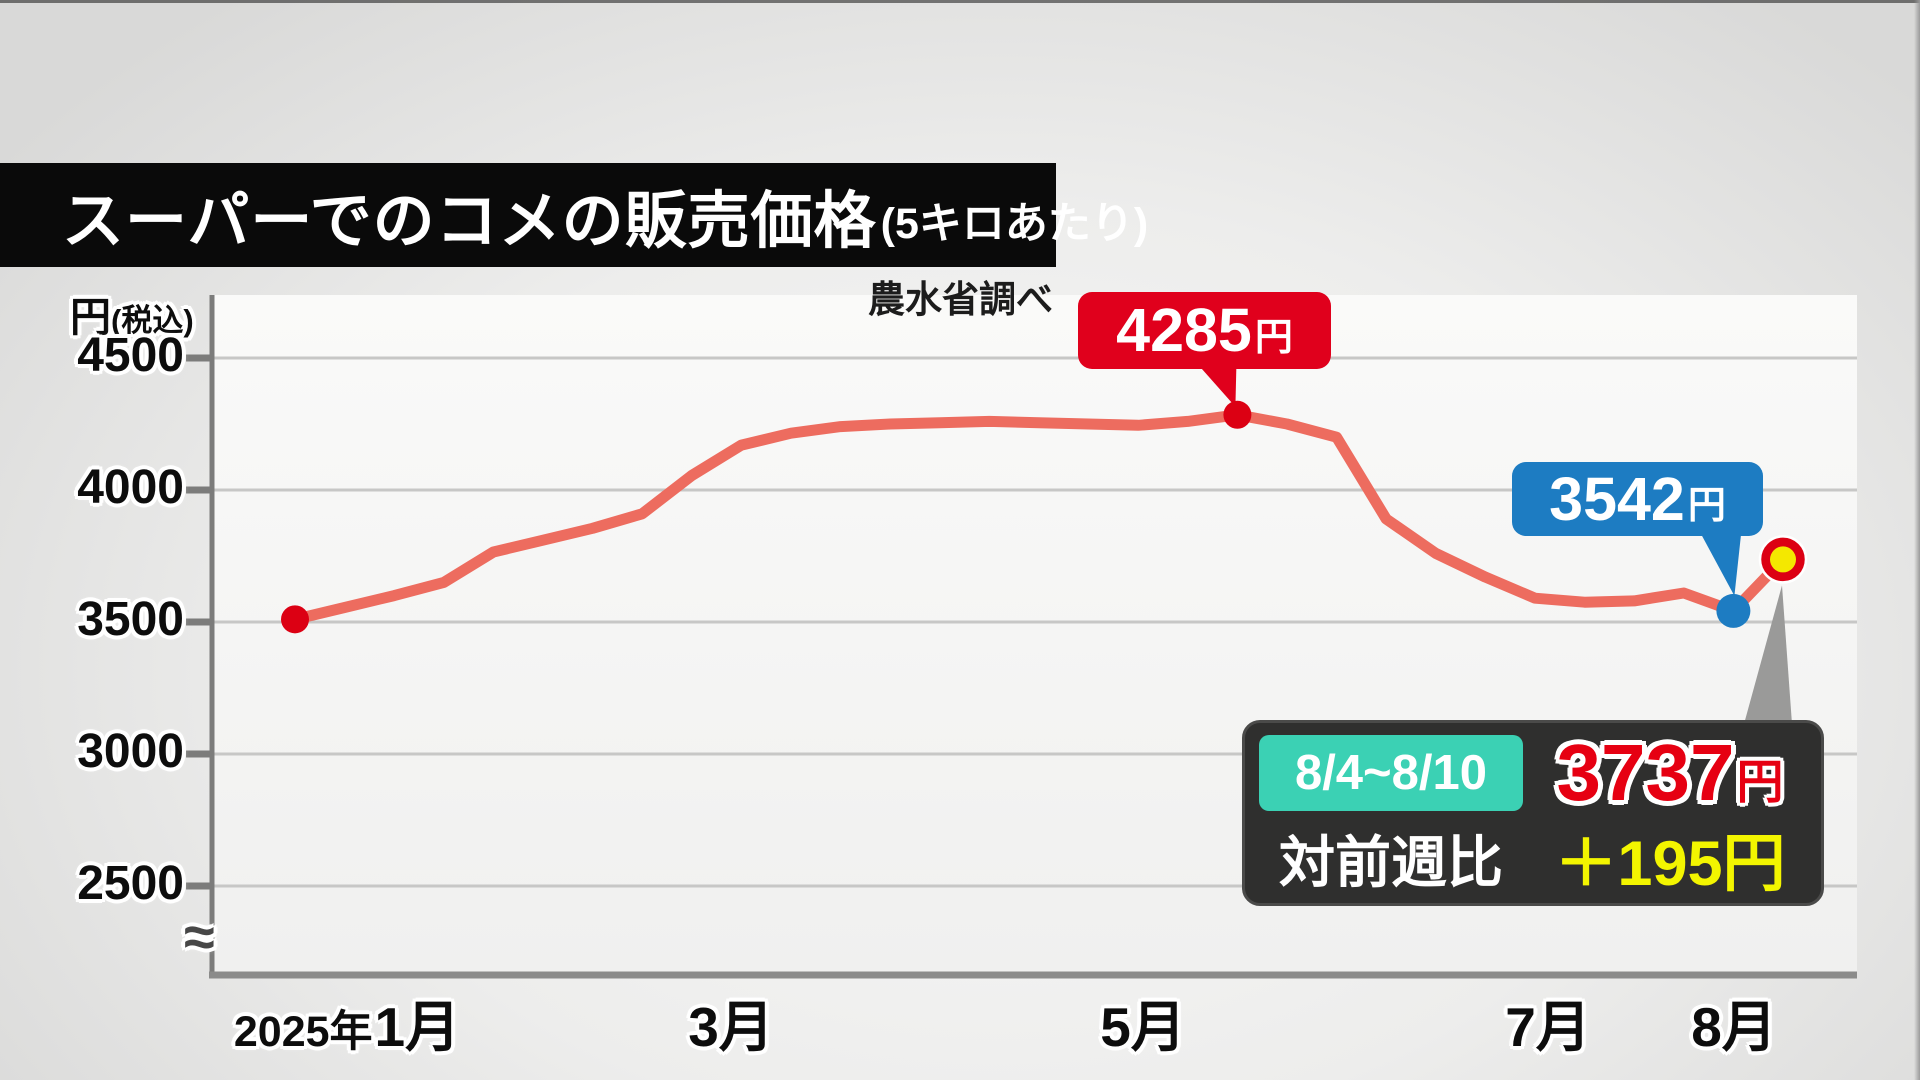 Image resolution: width=1920 pixels, height=1080 pixels. I want to click on latest-price-value: 3737, so click(1645, 772).